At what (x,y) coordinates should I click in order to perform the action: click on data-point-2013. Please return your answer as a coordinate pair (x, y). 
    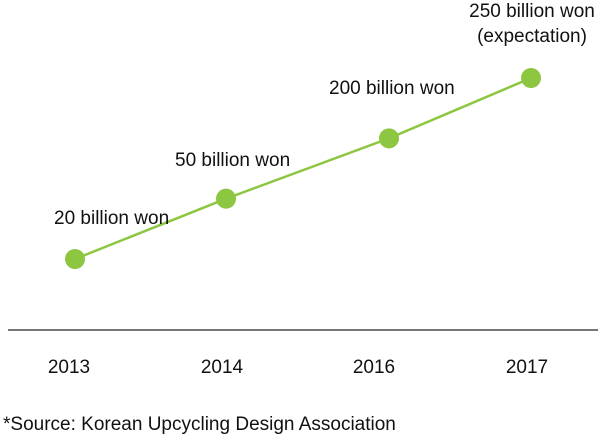
    Looking at the image, I should click on (75, 259).